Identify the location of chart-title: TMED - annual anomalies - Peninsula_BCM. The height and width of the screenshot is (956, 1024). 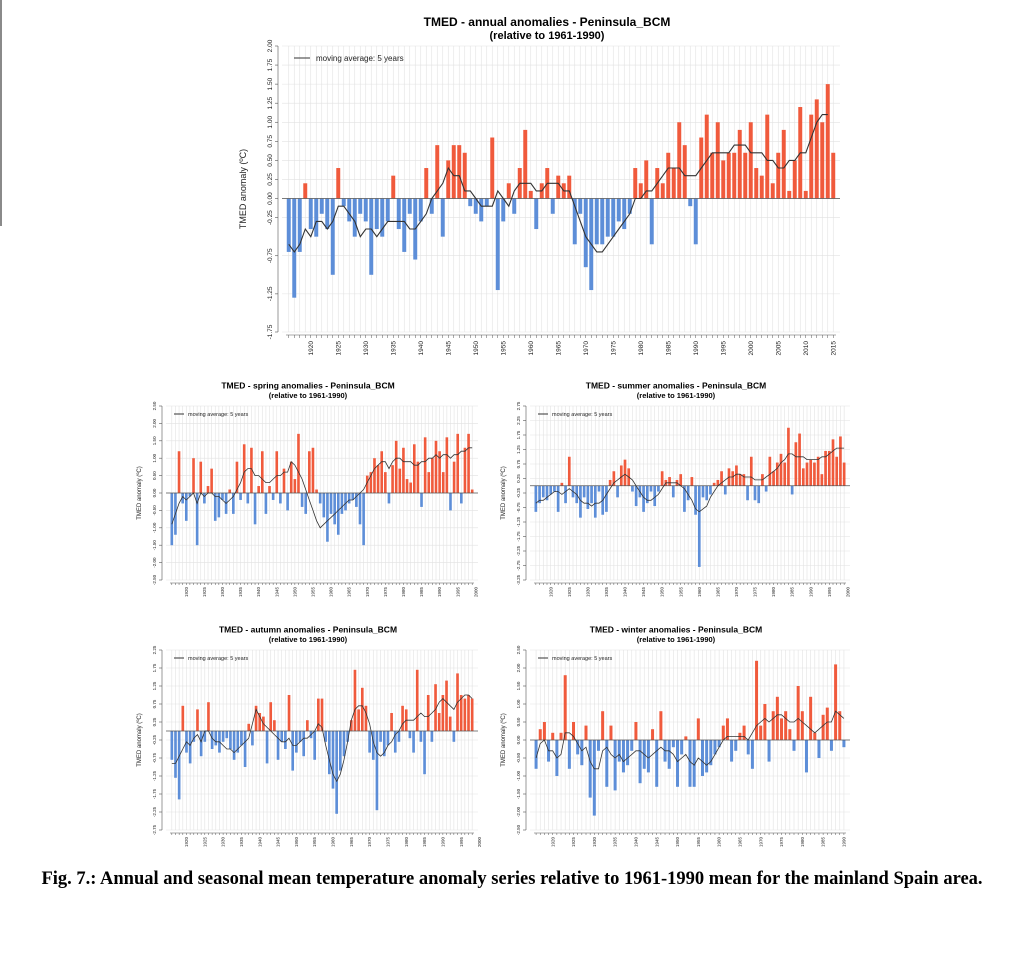
(547, 22).